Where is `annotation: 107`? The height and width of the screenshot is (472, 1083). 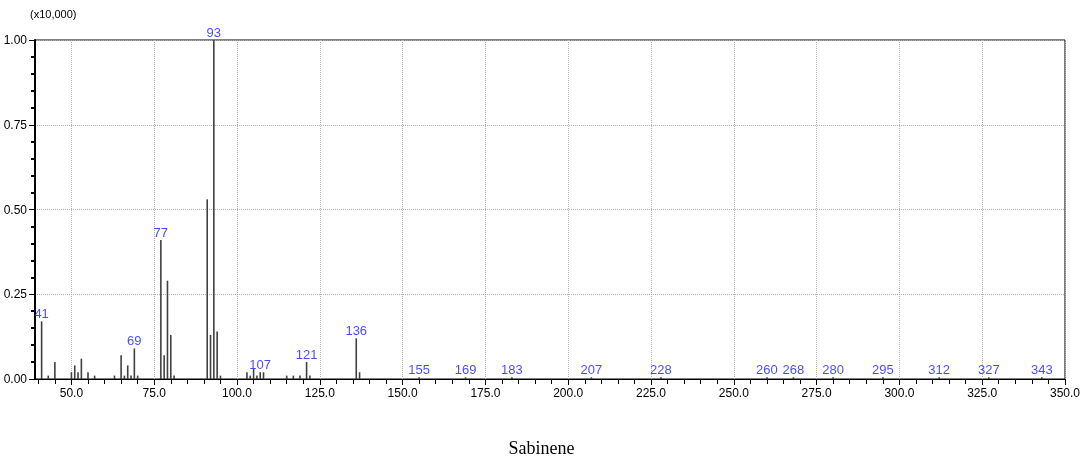 annotation: 107 is located at coordinates (260, 365).